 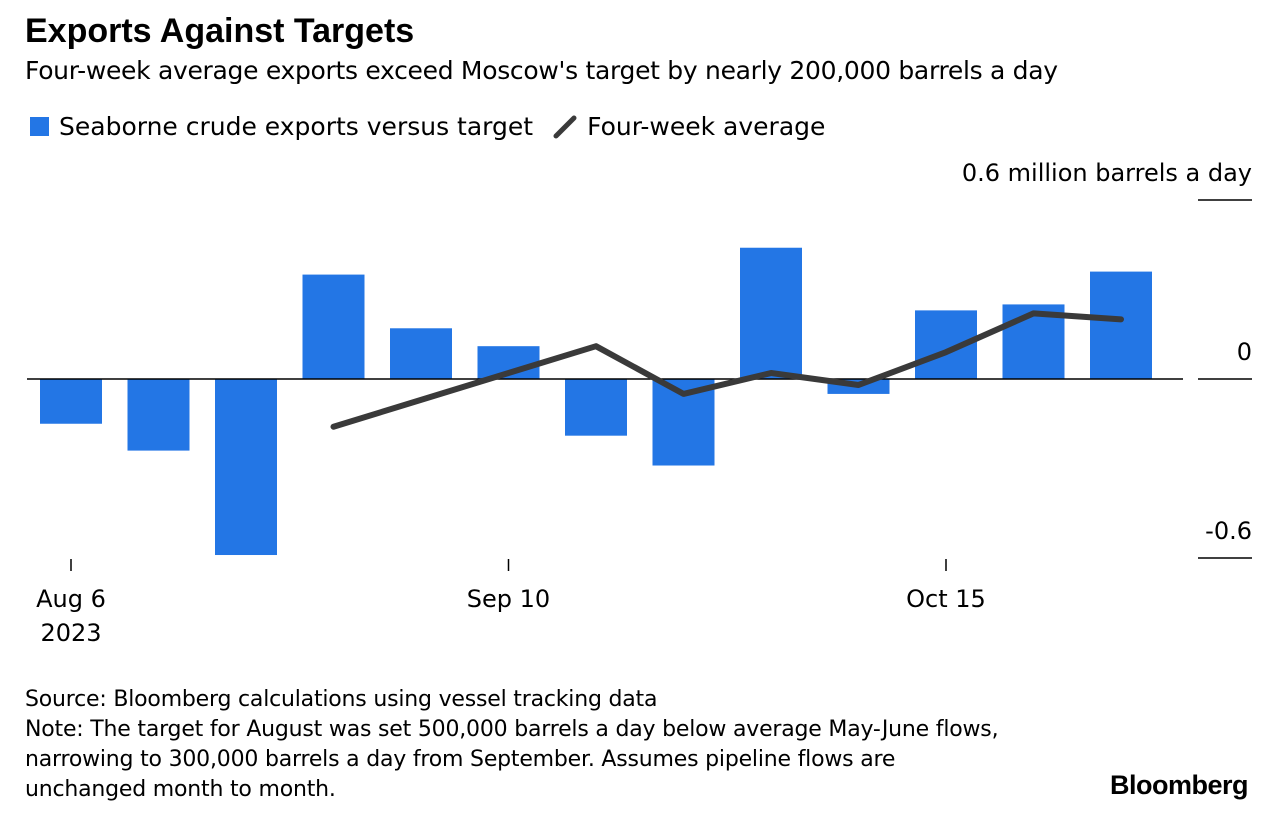 What do you see at coordinates (727, 370) in the screenshot?
I see `four-week-average-line` at bounding box center [727, 370].